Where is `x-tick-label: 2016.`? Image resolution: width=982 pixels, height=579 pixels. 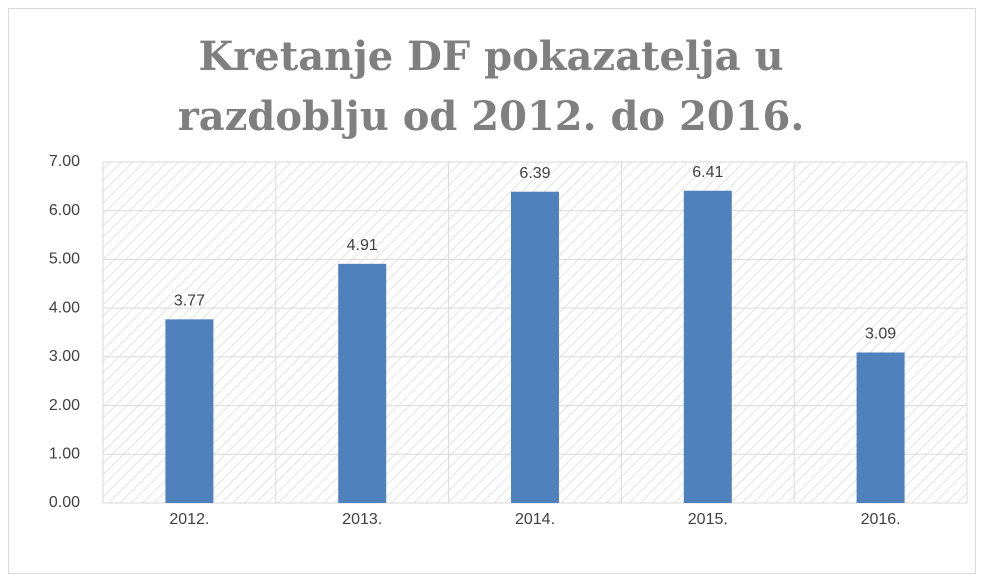
x-tick-label: 2016. is located at coordinates (881, 519).